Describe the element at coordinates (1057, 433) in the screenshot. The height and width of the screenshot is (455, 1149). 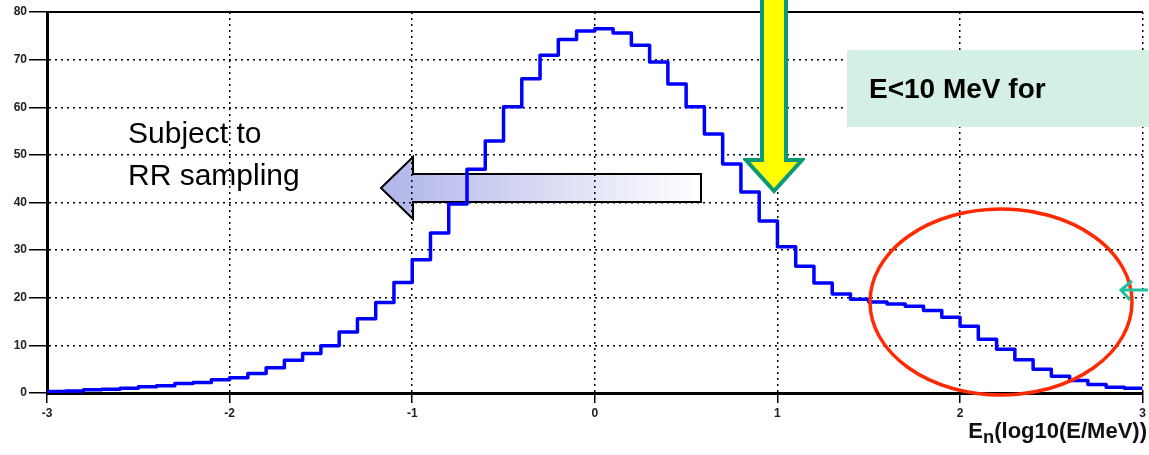
I see `x-axis-title: E$_{n}$(log10(E/MeV))` at that location.